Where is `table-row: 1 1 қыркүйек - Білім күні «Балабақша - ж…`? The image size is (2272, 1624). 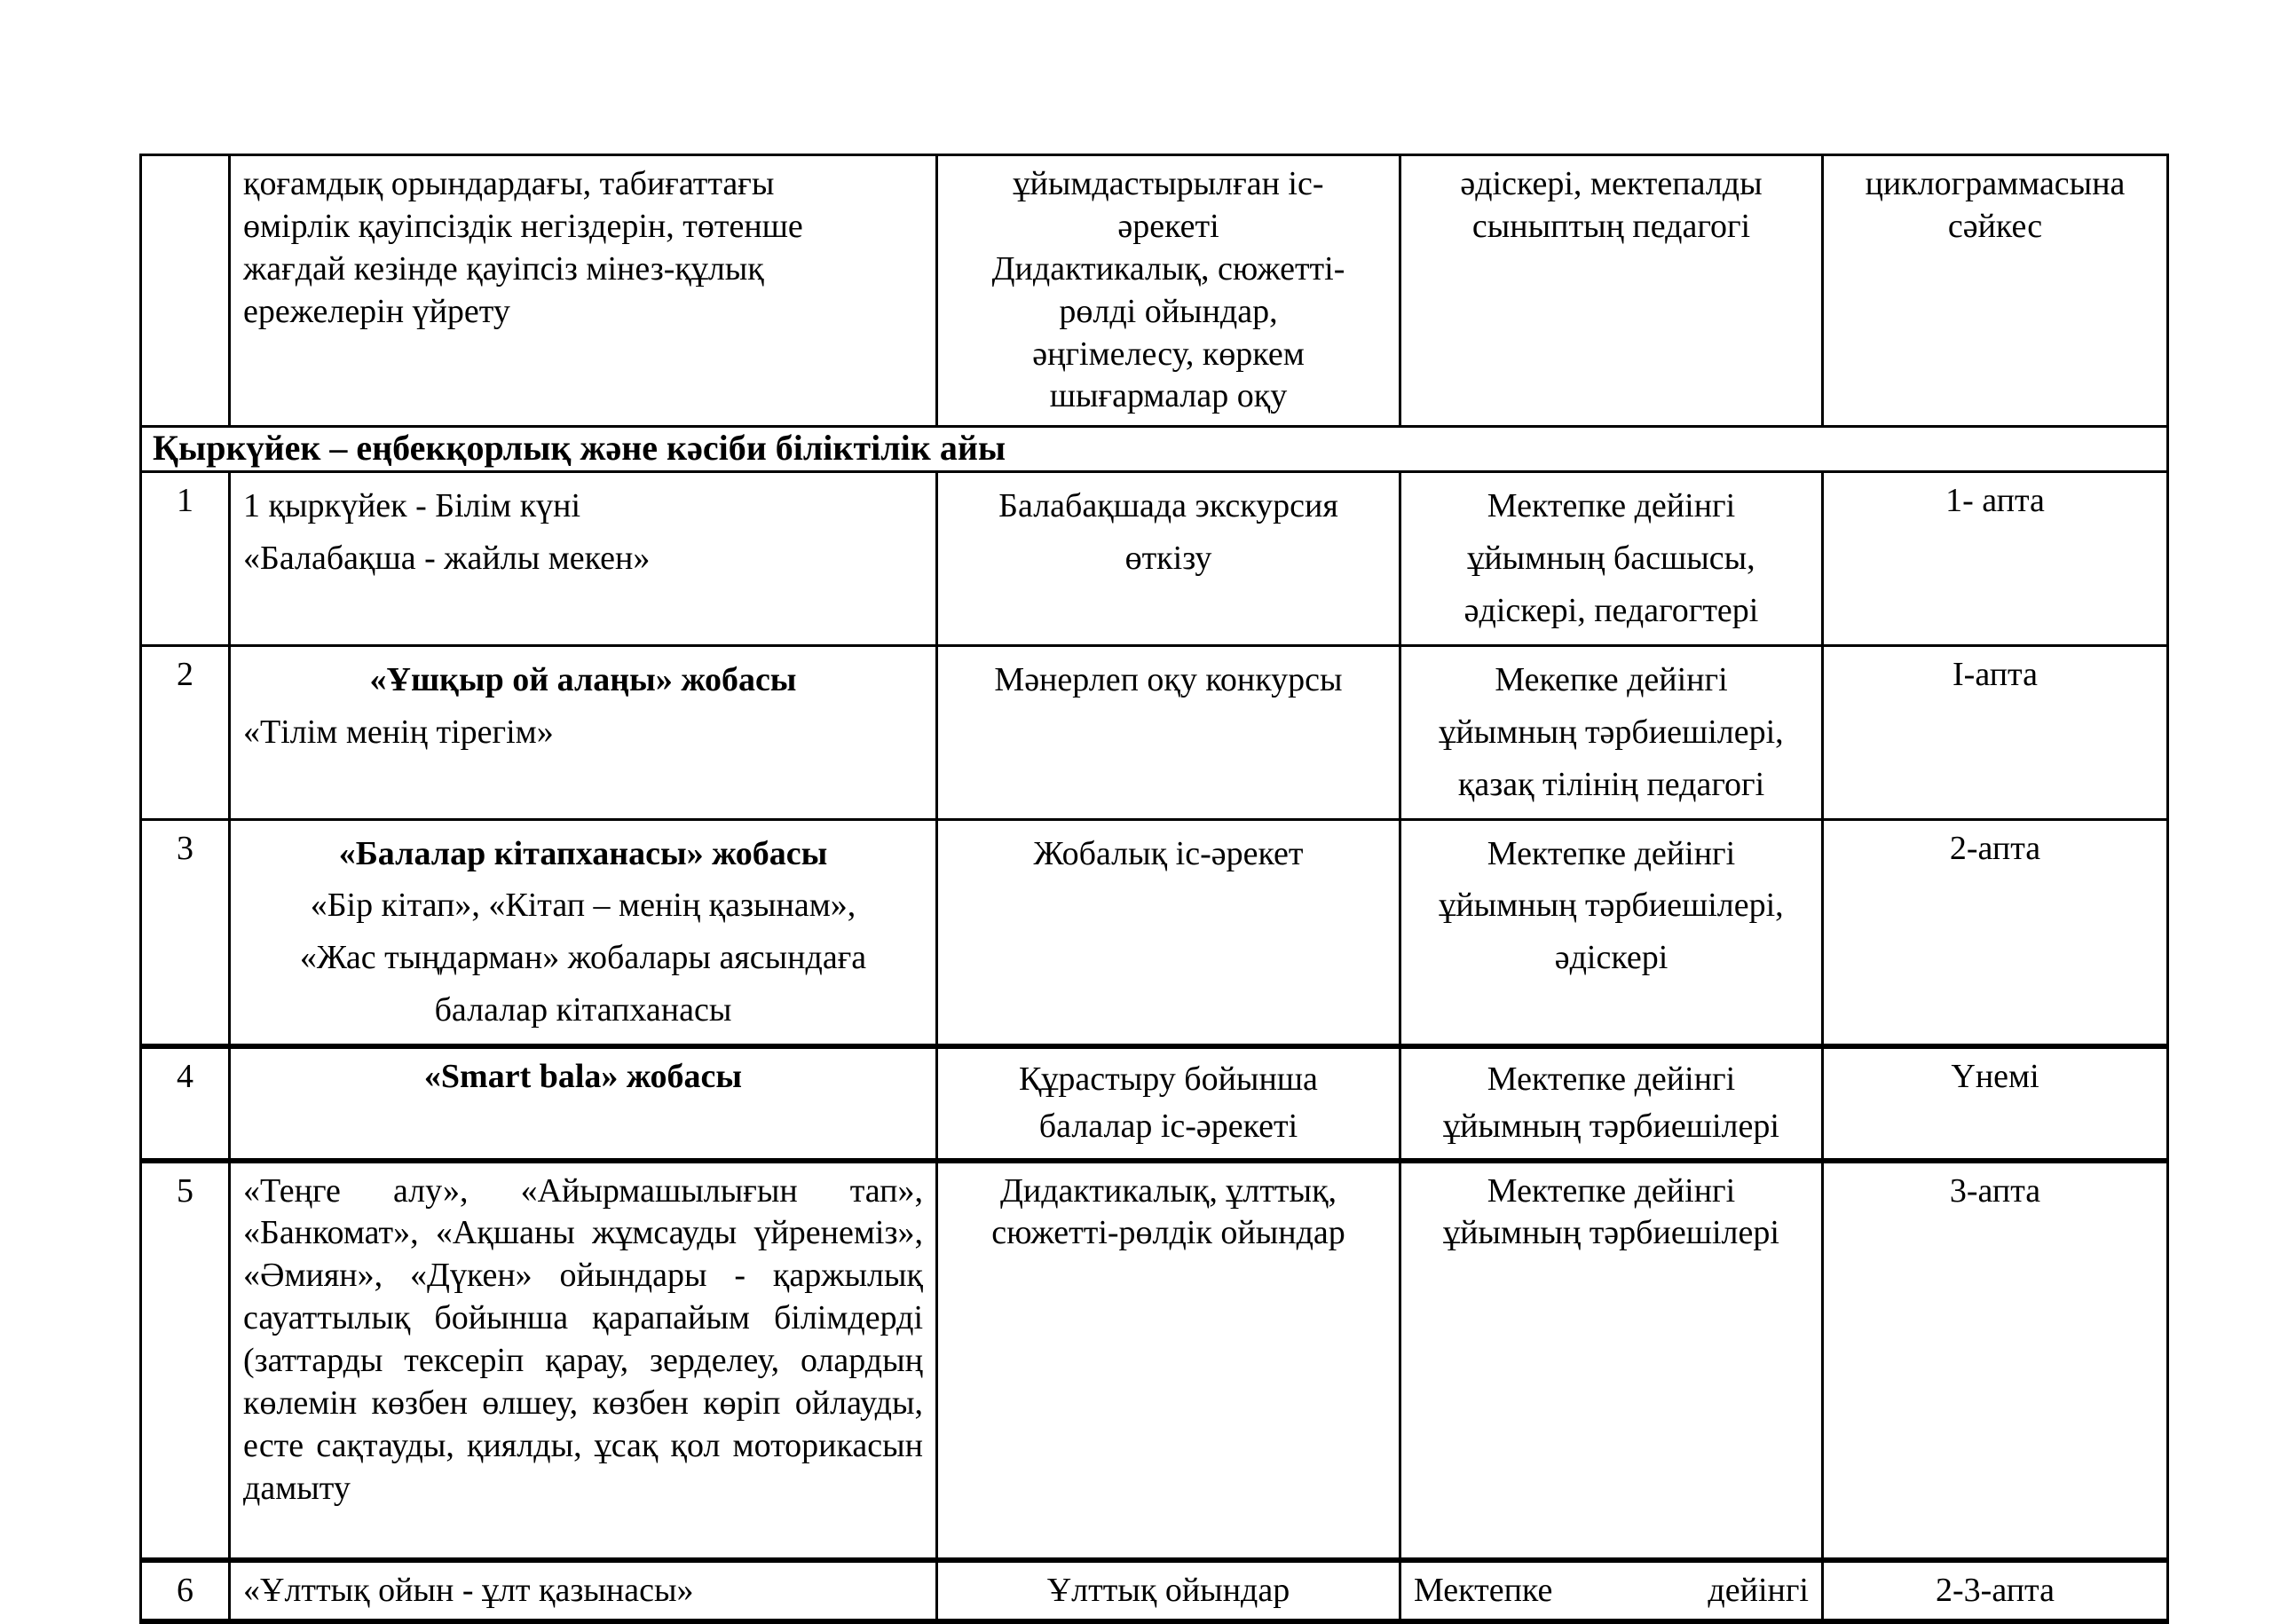
table-row: 1 1 қыркүйек - Білім күні «Балабақша - ж… is located at coordinates (1154, 558).